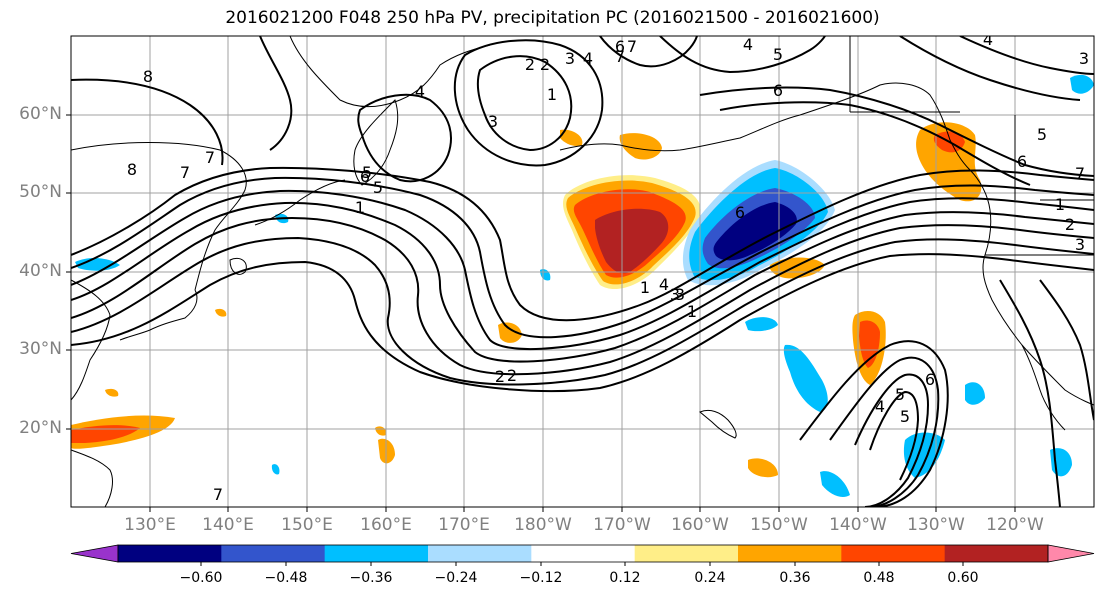 The image size is (1105, 601). I want to click on colorbar-tick-label: −0.24, so click(456, 578).